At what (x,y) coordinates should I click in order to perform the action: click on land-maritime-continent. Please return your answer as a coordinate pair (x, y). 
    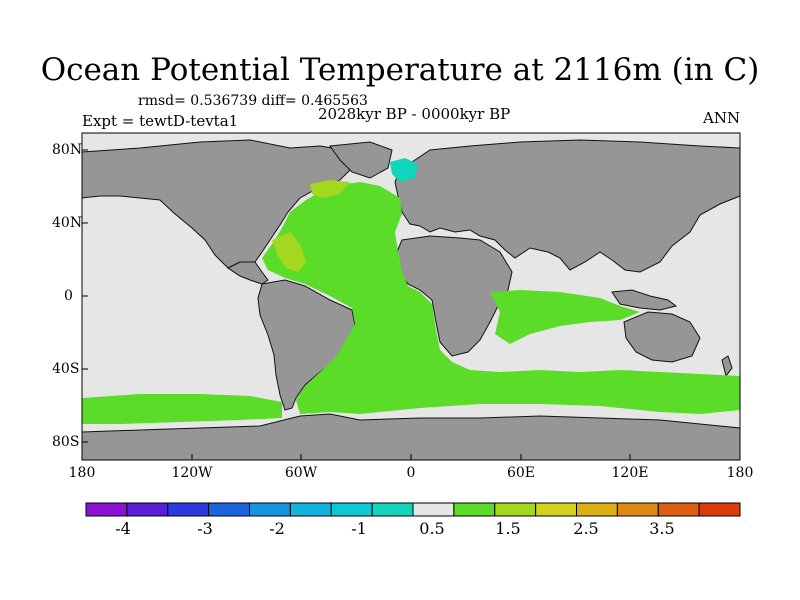
    Looking at the image, I should click on (644, 300).